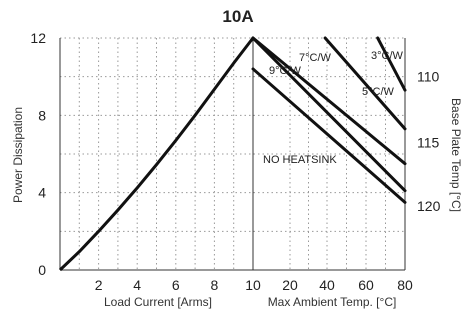 Image resolution: width=467 pixels, height=321 pixels. What do you see at coordinates (42, 193) in the screenshot?
I see `y-tick-label: 4` at bounding box center [42, 193].